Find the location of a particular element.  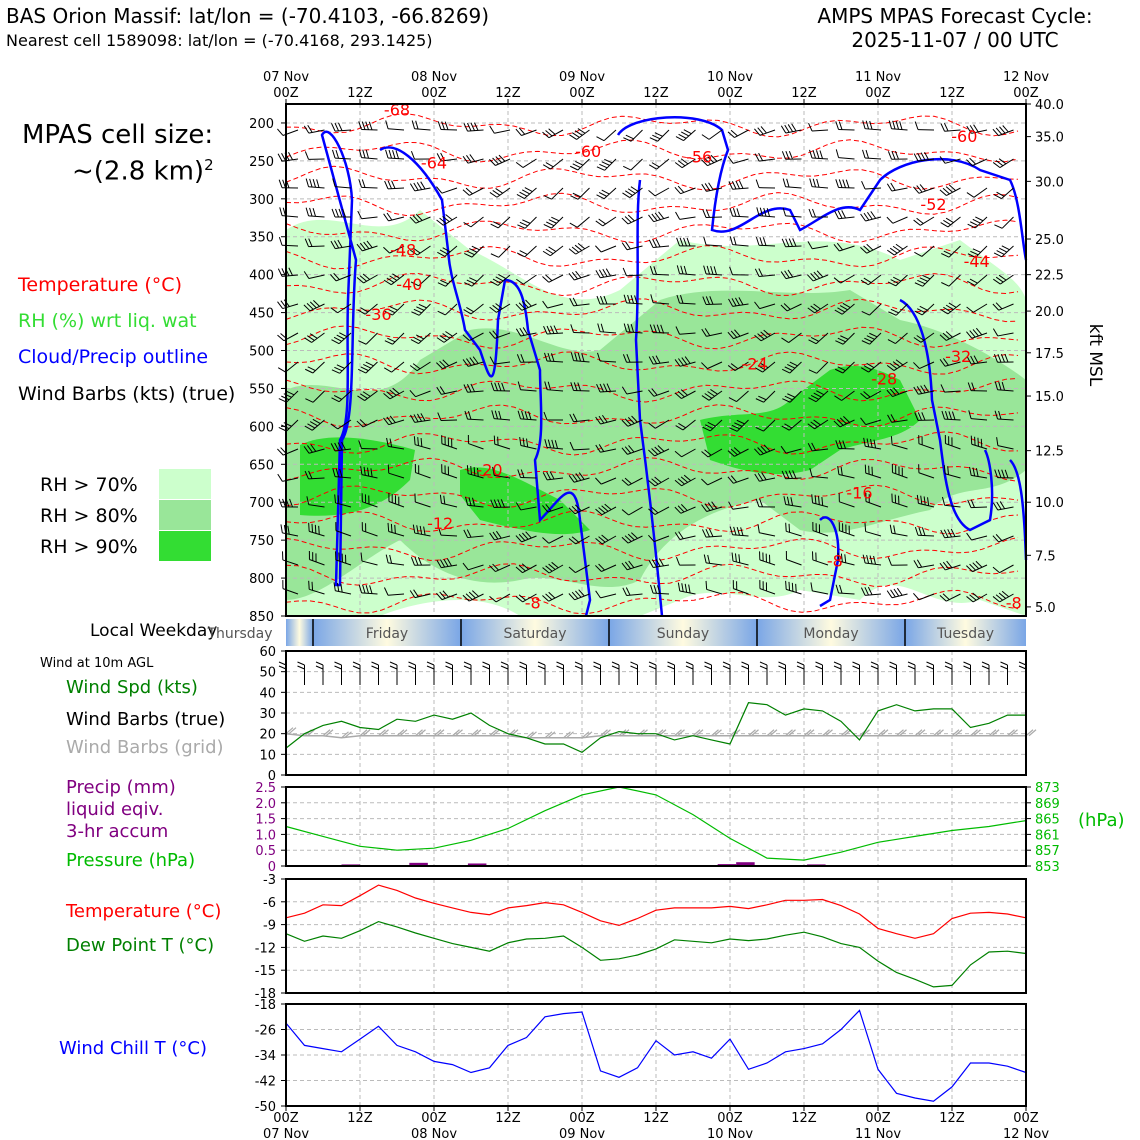

temperature-contour is located at coordinates (652, 310).